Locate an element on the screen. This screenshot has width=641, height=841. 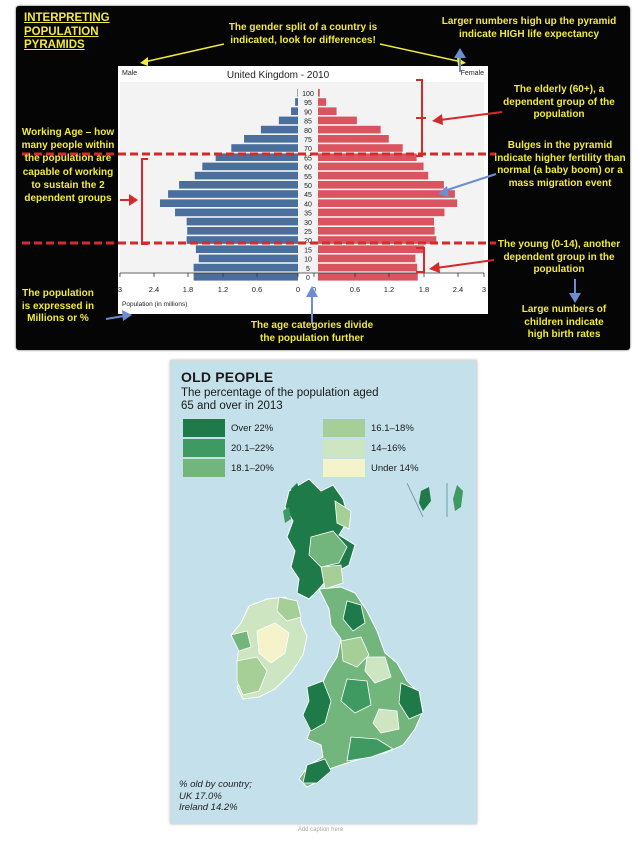
ireland-southwest-region is located at coordinates (252, 676).